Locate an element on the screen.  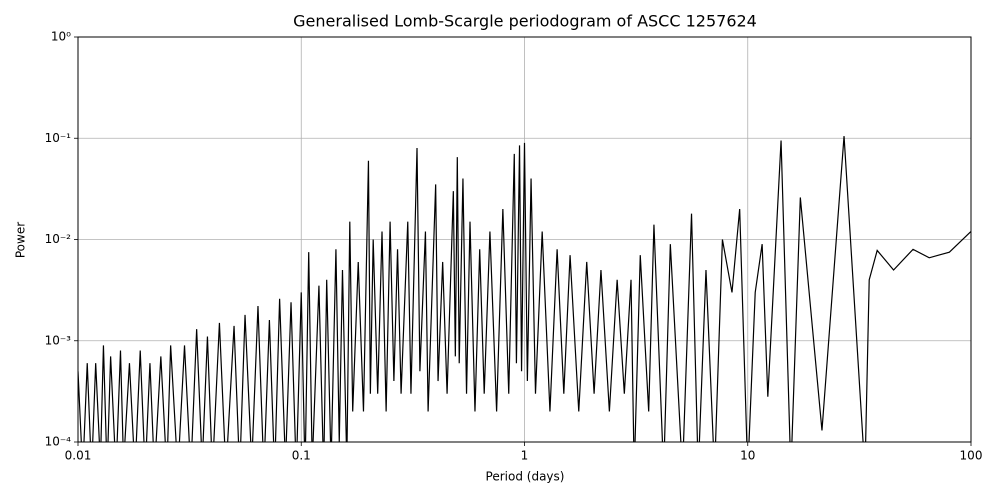
x-tick-label: 10 is located at coordinates (747, 456).